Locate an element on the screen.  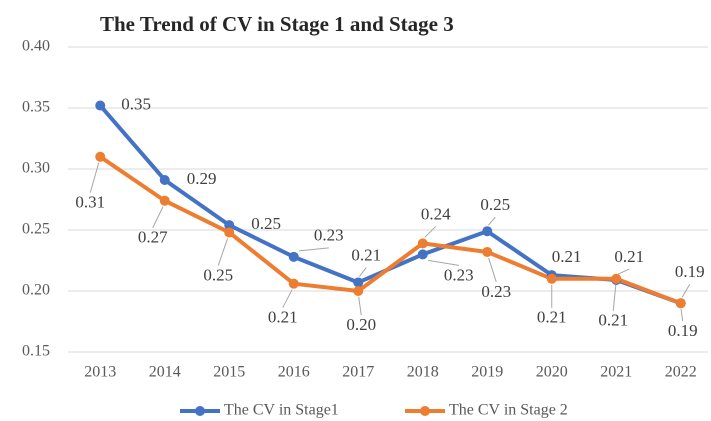
data-label: 0.20 is located at coordinates (361, 324).